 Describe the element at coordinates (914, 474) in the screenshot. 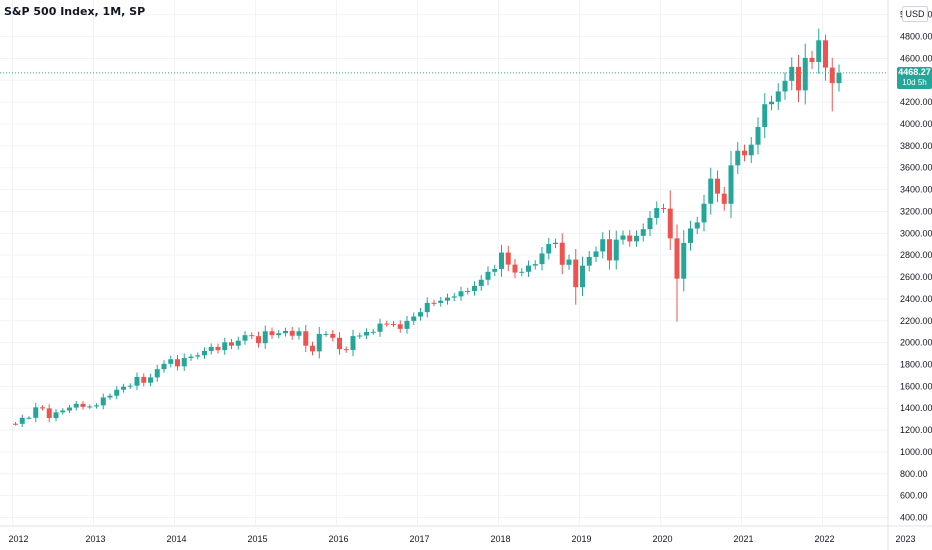

I see `y-tick-label: 800.00` at that location.